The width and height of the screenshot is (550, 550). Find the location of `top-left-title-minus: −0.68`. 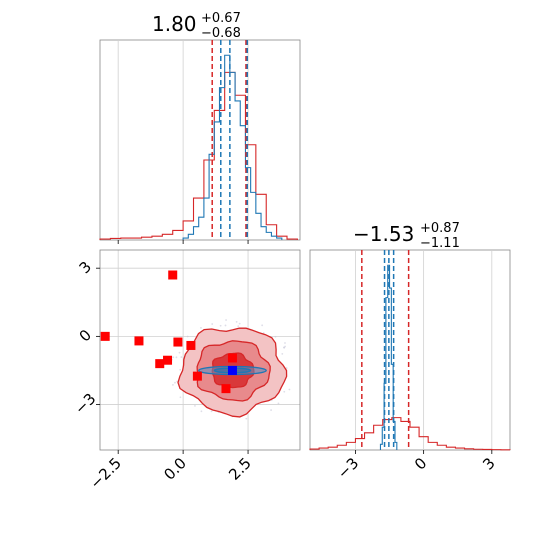

top-left-title-minus: −0.68 is located at coordinates (221, 33).